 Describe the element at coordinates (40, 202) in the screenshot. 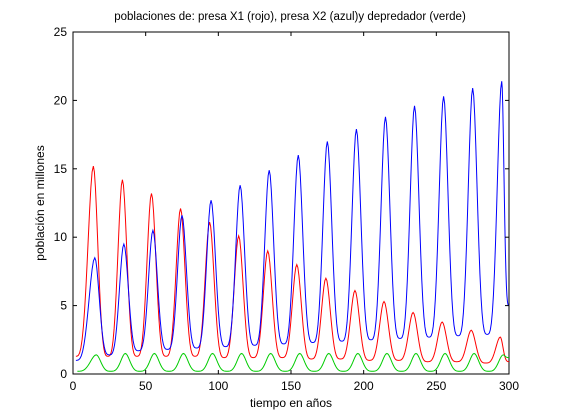

I see `y-axis-label: población en millones` at that location.